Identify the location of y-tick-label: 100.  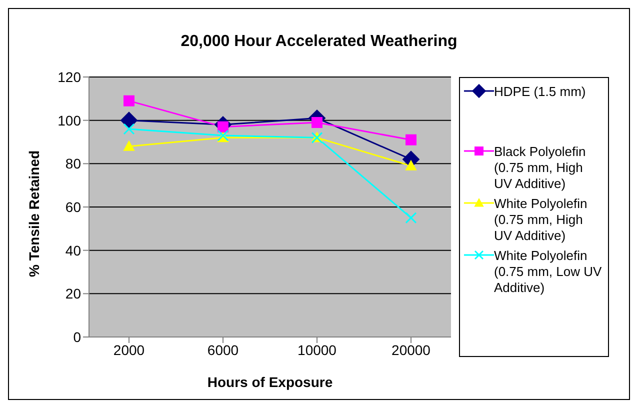
(70, 120).